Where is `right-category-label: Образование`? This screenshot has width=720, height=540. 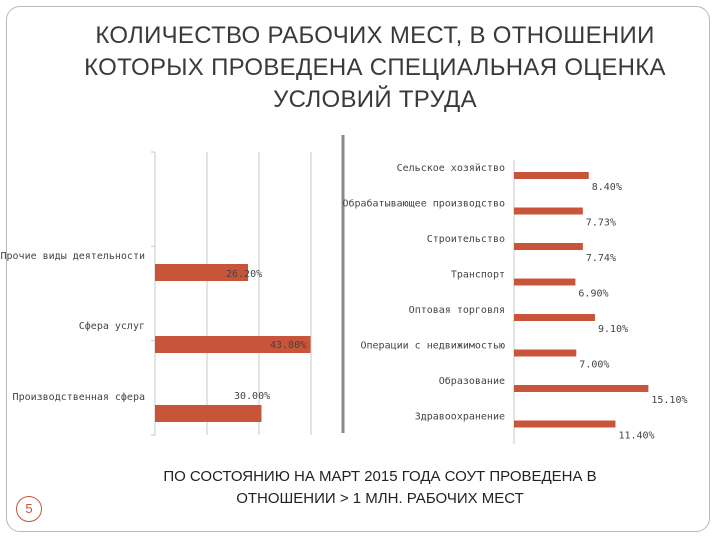 right-category-label: Образование is located at coordinates (472, 381).